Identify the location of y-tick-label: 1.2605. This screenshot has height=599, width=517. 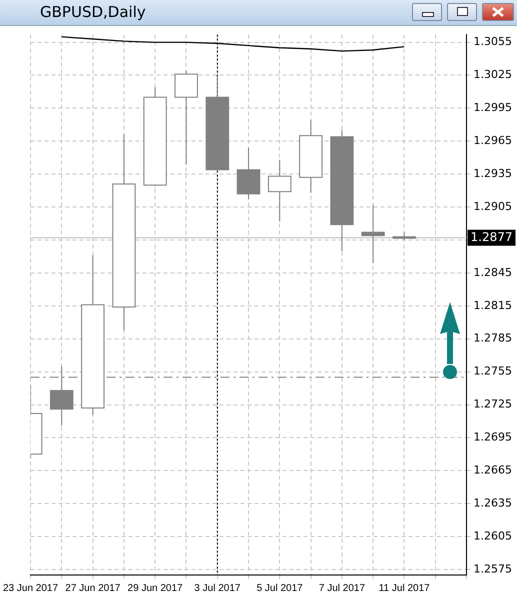
(493, 535).